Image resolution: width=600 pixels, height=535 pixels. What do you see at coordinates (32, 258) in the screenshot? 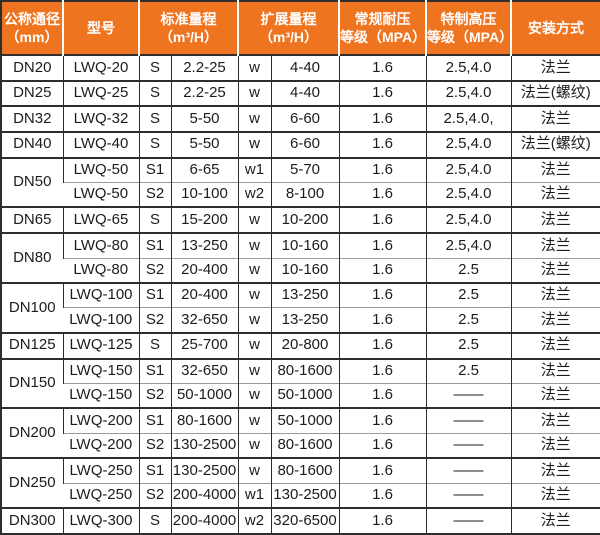
I see `diameter-cell: DN80` at bounding box center [32, 258].